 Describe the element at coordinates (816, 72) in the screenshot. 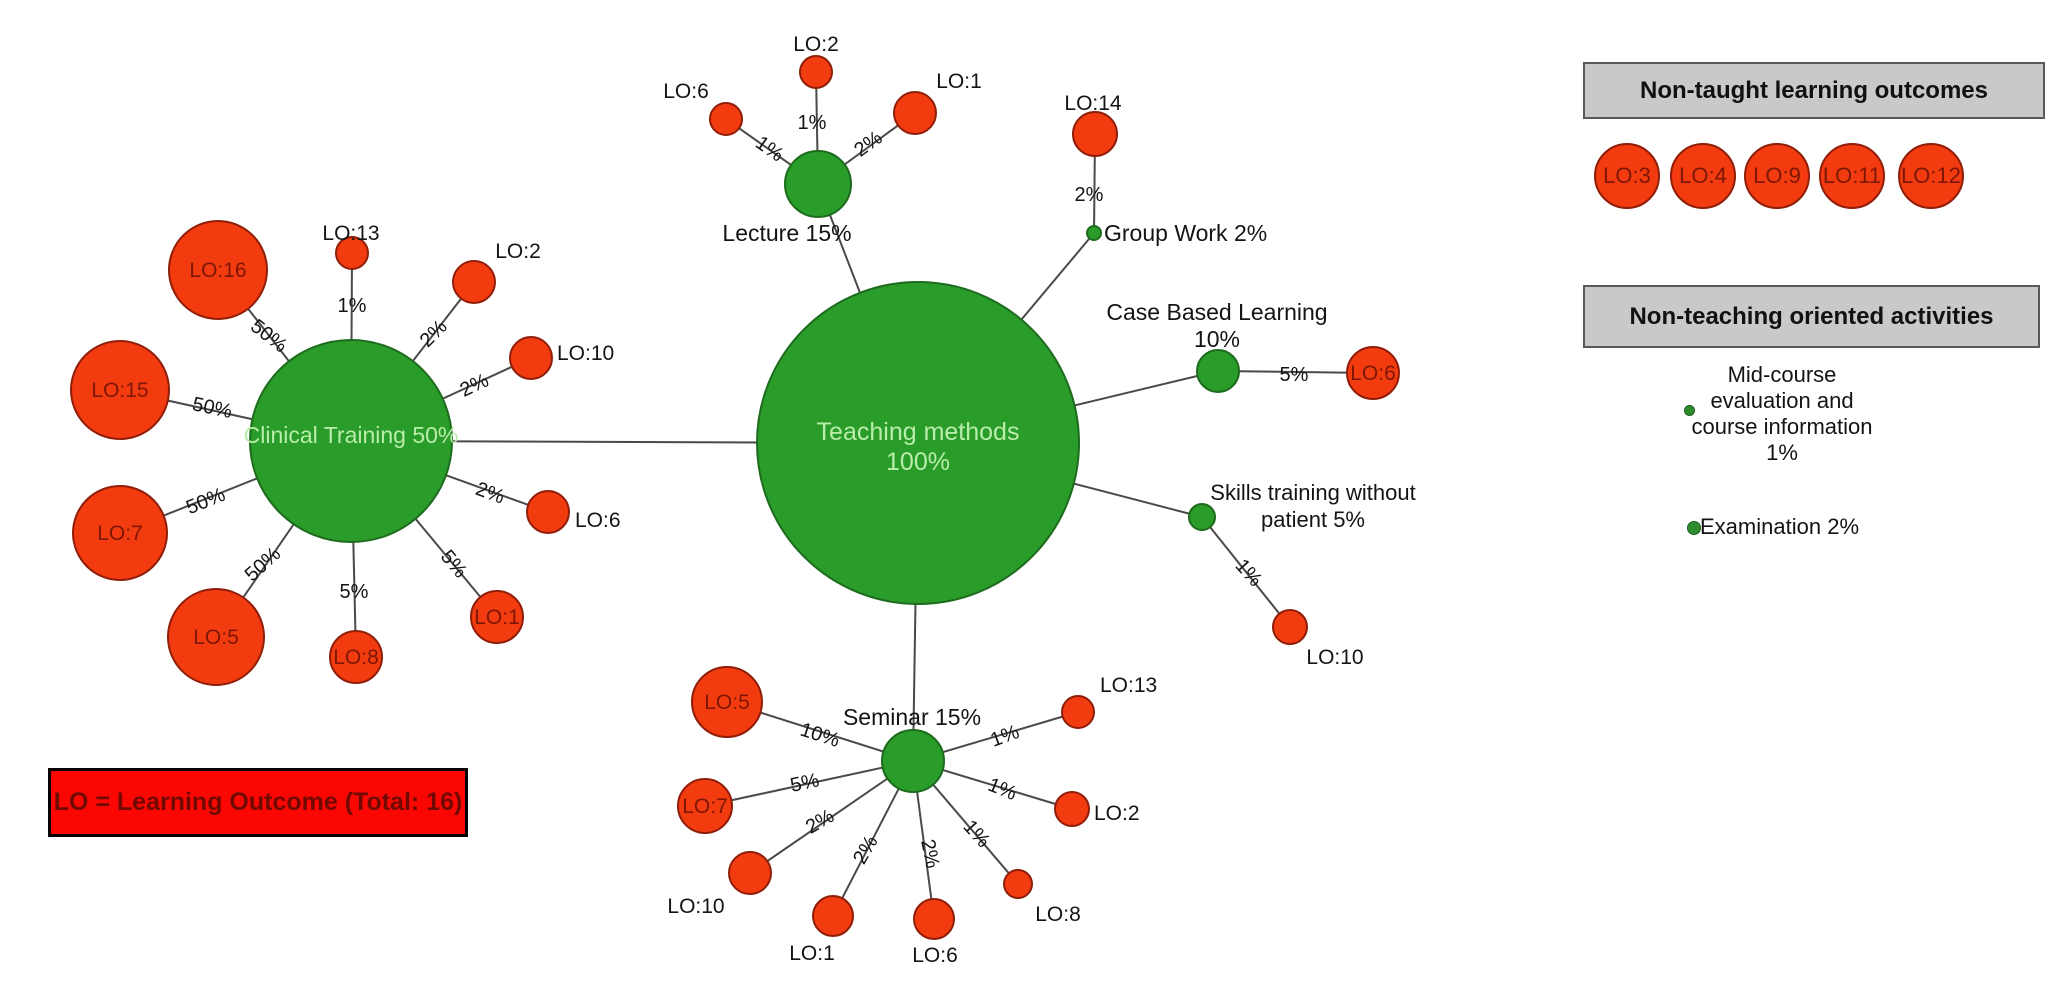

I see `node-lo2-lecture` at that location.